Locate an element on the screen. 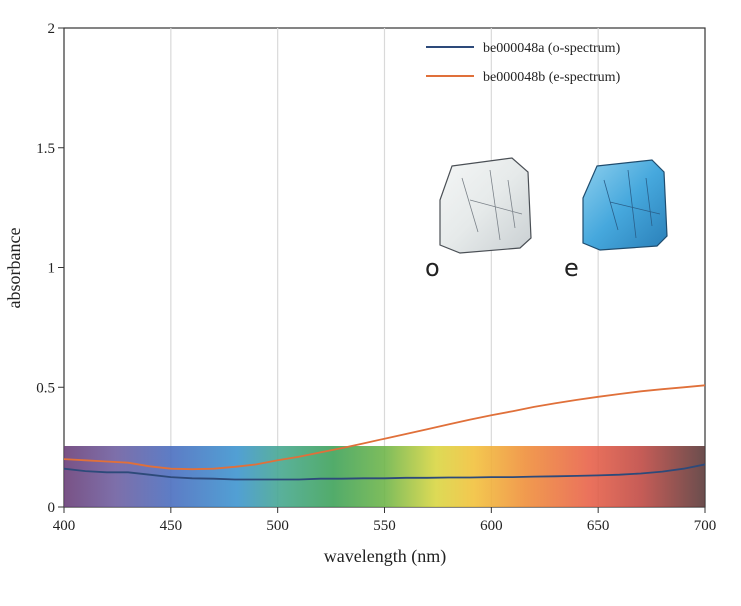  crystal-e-label: e is located at coordinates (571, 268).